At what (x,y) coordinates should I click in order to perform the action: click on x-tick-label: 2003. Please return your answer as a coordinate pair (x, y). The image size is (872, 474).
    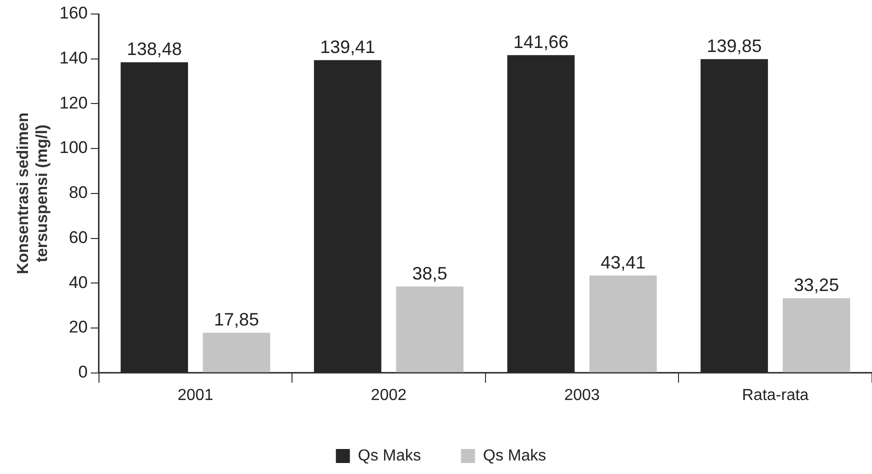
    Looking at the image, I should click on (582, 395).